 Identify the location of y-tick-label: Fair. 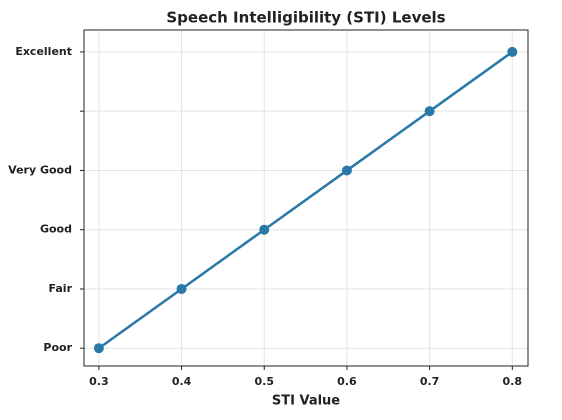
(61, 288).